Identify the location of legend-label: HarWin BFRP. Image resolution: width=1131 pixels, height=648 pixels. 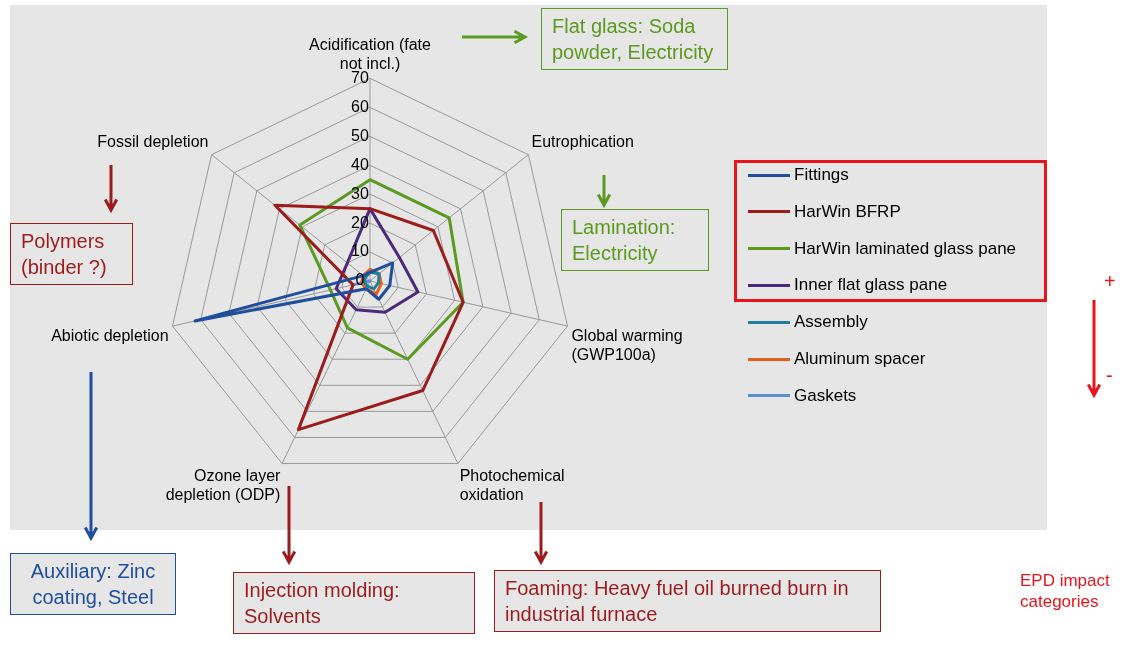
(847, 211).